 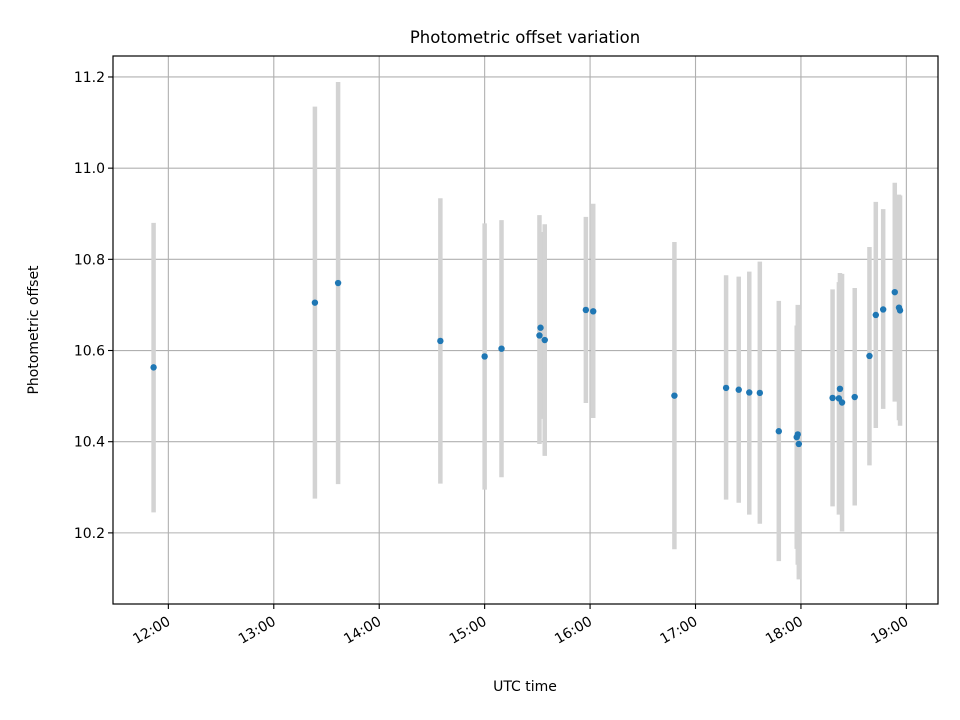 I want to click on chart-title: Photometric offset variation, so click(x=525, y=37).